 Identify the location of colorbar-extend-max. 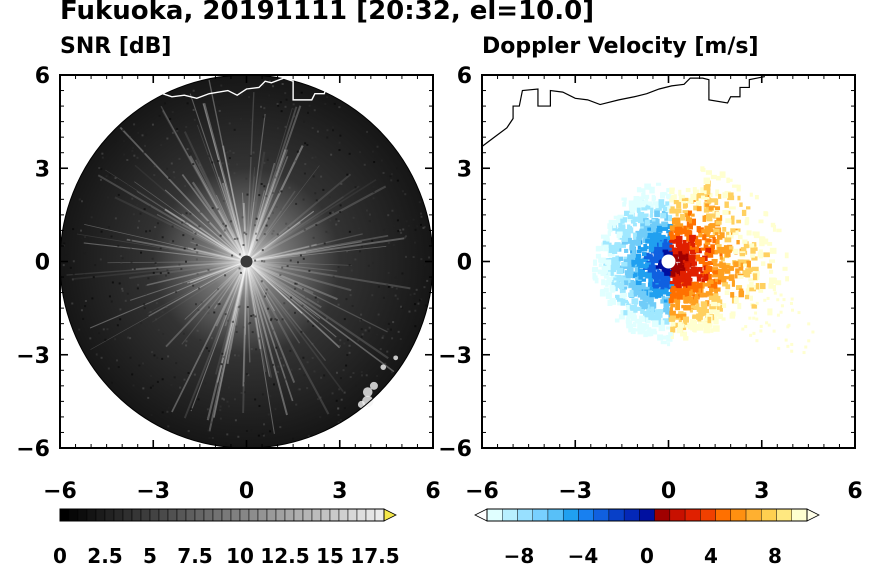
(390, 515).